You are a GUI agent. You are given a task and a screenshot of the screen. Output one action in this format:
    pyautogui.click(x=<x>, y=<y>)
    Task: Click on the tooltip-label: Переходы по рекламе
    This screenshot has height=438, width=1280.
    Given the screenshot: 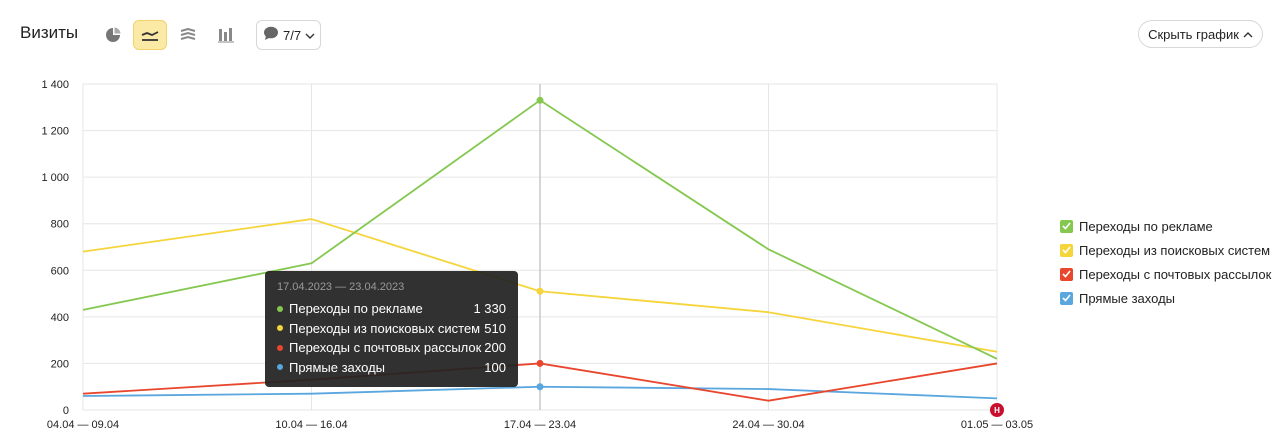 What is the action you would take?
    pyautogui.click(x=356, y=309)
    